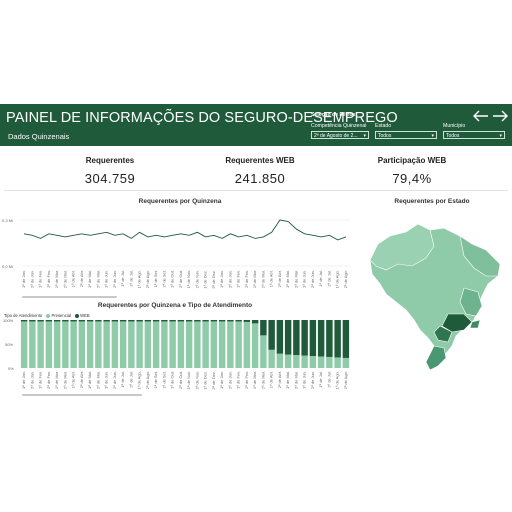 The width and height of the screenshot is (512, 512). Describe the element at coordinates (271, 278) in the screenshot. I see `x-tick-label: 1ª de Abr.` at that location.